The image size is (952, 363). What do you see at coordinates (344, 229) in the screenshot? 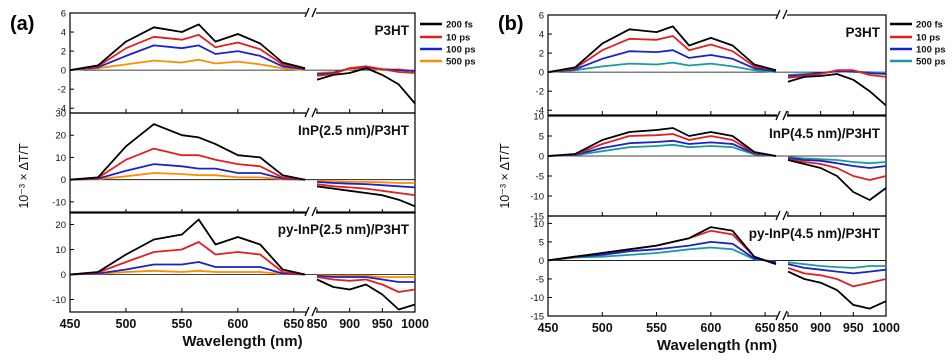
I see `subplot-title: py-InP(2.5 nm)/P3HT` at bounding box center [344, 229].